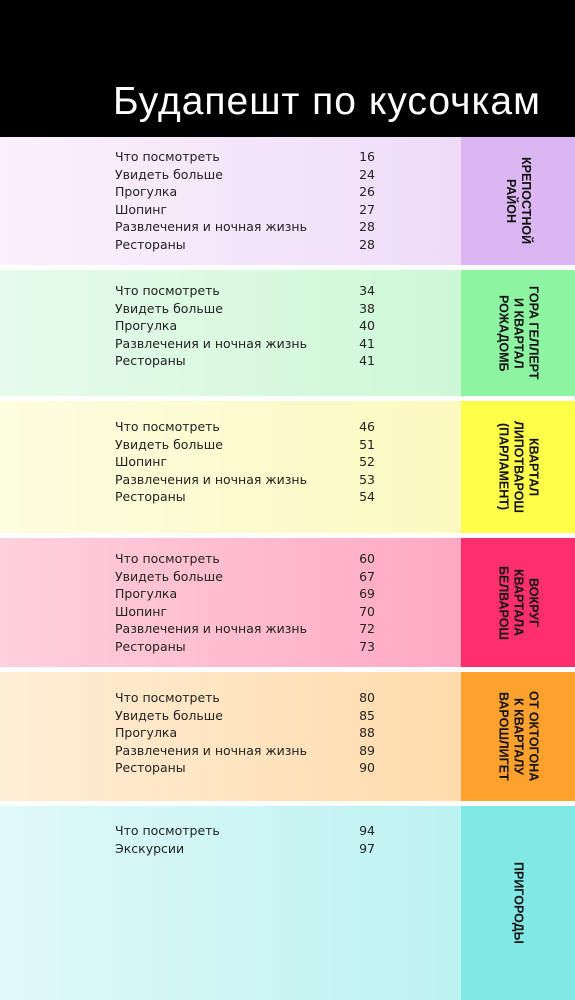  I want to click on entry: Шопинг 52, so click(245, 462).